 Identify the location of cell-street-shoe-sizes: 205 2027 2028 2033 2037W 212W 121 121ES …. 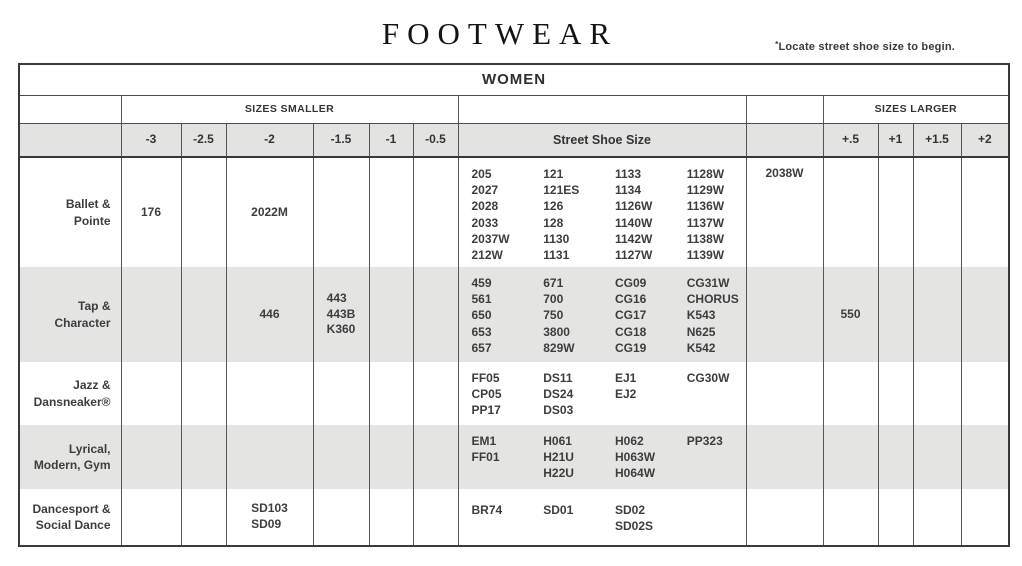
(602, 212).